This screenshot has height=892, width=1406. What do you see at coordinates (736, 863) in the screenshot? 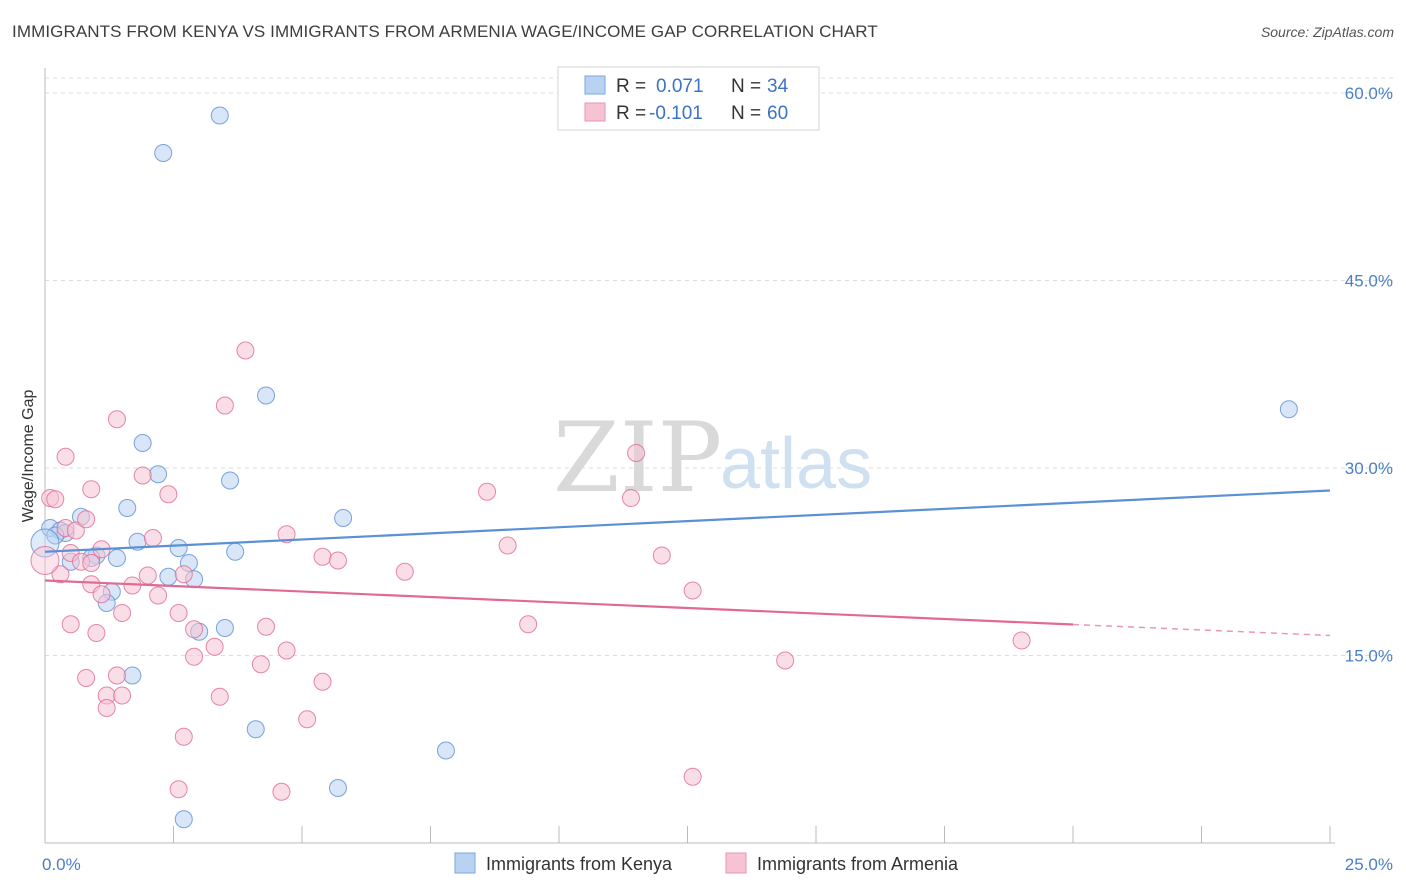
I see `bottom-legend-swatch-armenia` at bounding box center [736, 863].